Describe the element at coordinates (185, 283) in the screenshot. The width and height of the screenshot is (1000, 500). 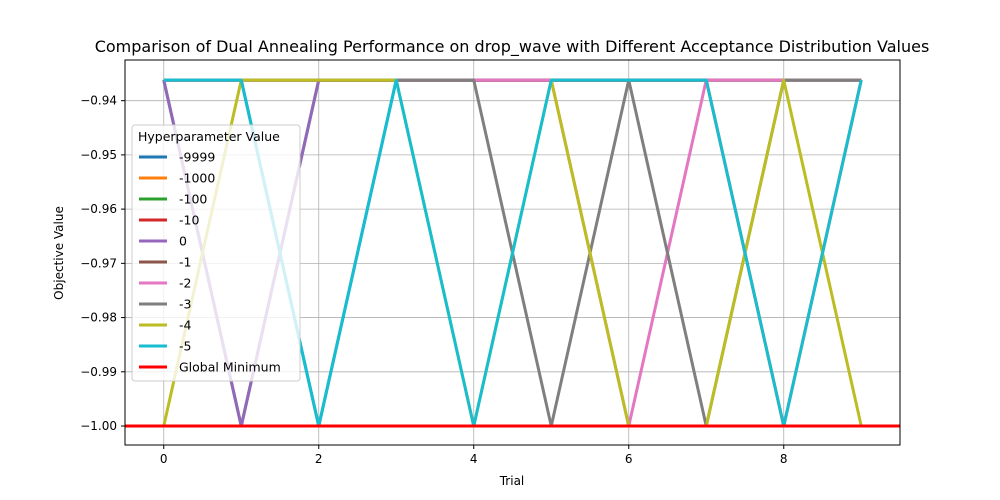
I see `legend-entry: -2` at that location.